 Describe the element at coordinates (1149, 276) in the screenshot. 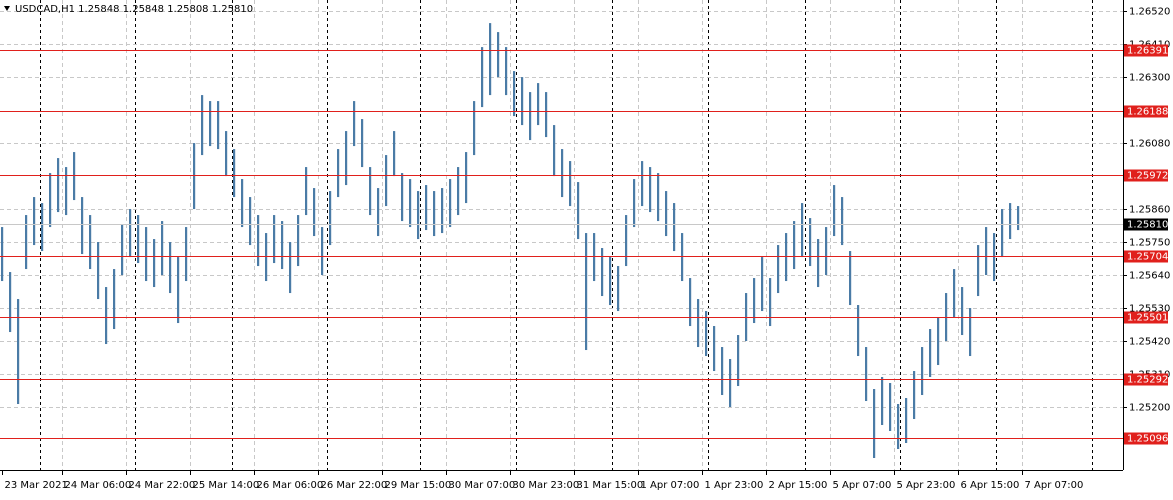

I see `y-tick-label: 1.25640` at that location.